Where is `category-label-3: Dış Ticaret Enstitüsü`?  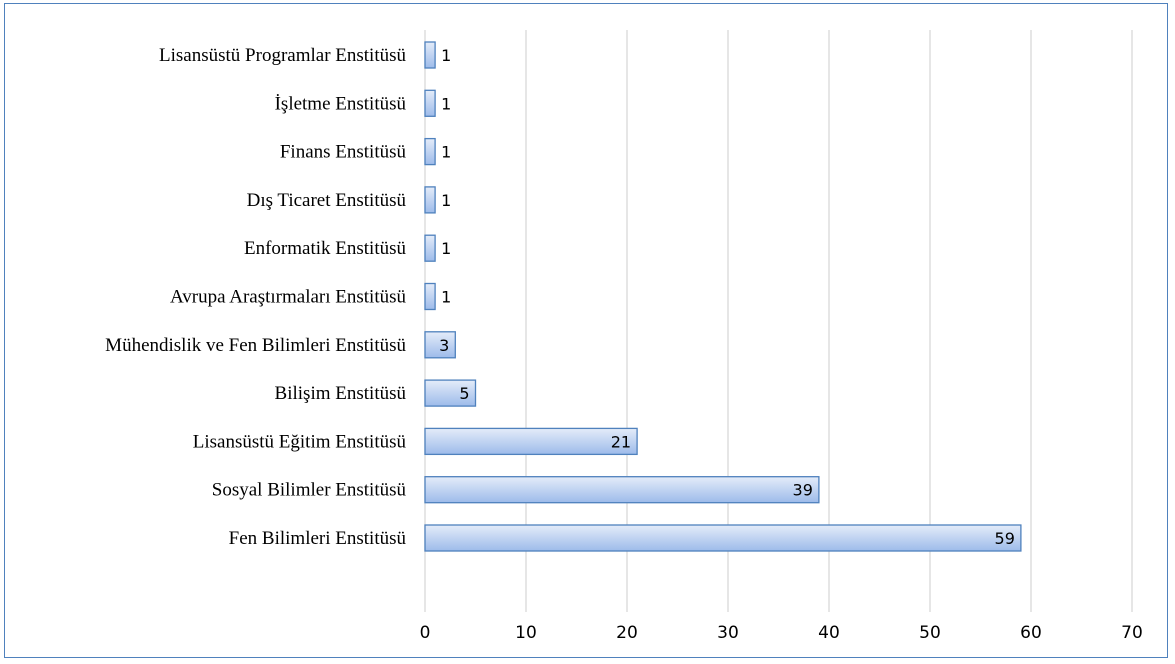 category-label-3: Dış Ticaret Enstitüsü is located at coordinates (327, 200).